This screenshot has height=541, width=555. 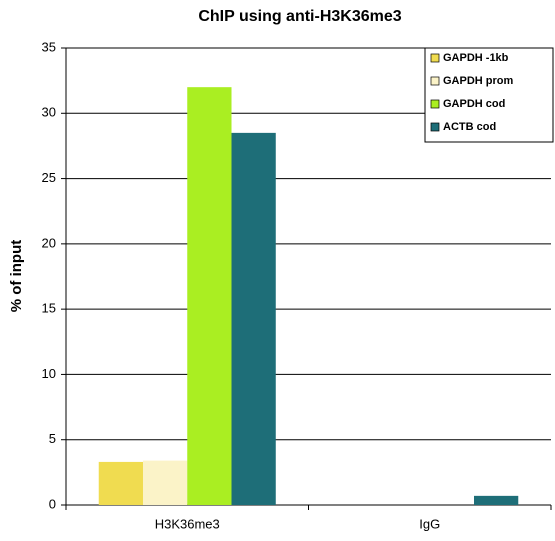 What do you see at coordinates (476, 58) in the screenshot?
I see `legend-label: GAPDH -1kb` at bounding box center [476, 58].